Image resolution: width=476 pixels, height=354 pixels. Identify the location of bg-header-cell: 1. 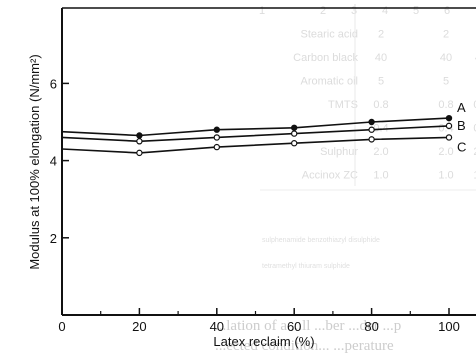
(262, 11).